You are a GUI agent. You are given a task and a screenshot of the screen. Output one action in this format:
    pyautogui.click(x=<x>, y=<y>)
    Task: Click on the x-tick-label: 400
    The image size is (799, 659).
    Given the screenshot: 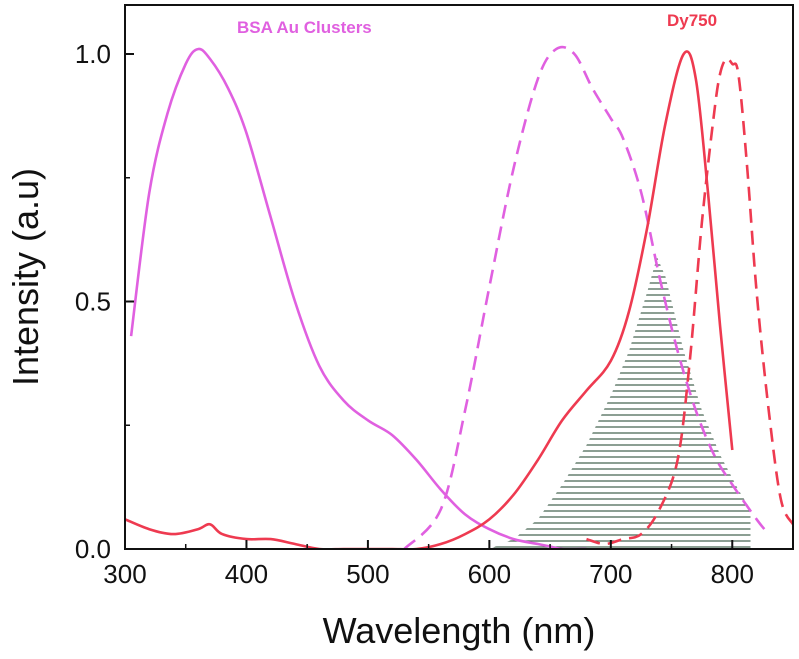 What is the action you would take?
    pyautogui.click(x=246, y=574)
    